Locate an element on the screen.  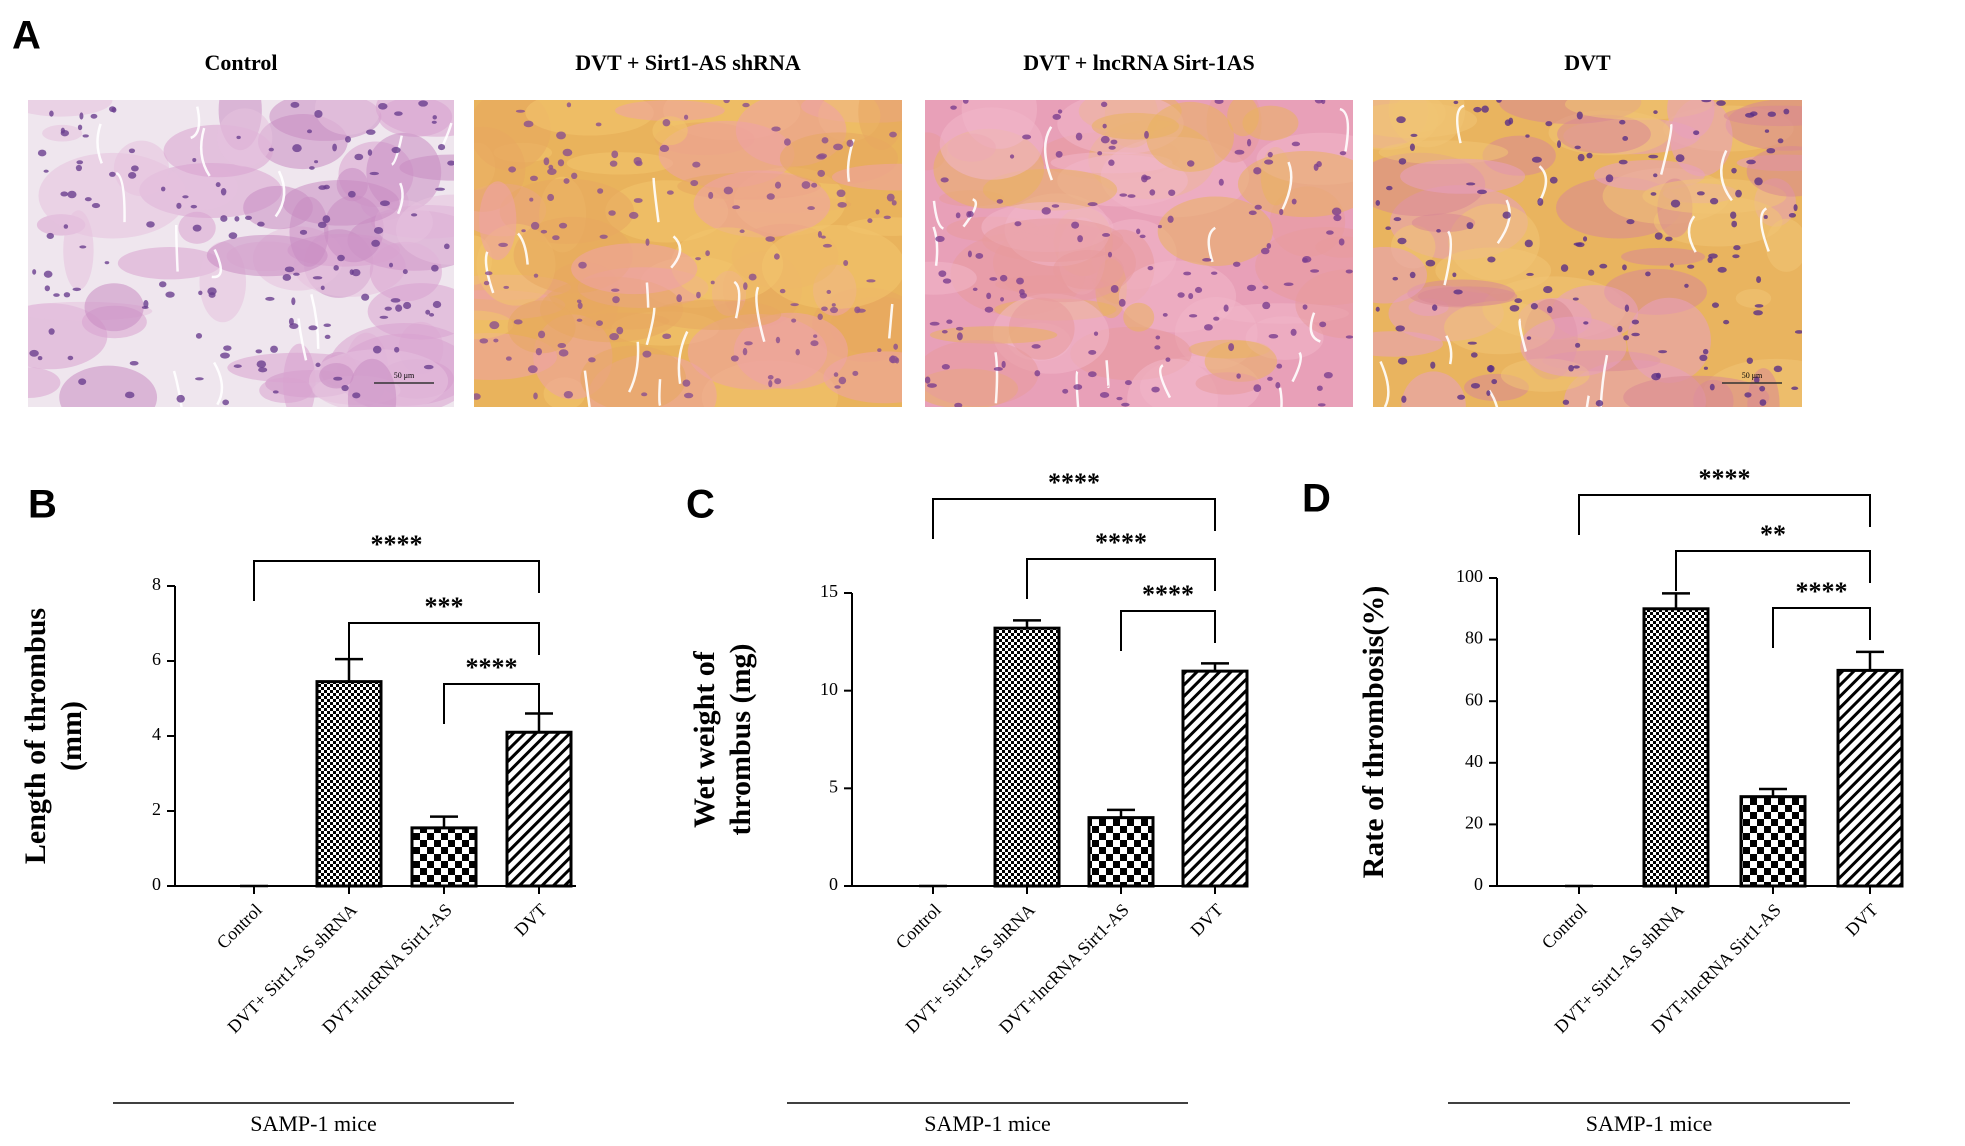
histology-image is located at coordinates (1139, 253).